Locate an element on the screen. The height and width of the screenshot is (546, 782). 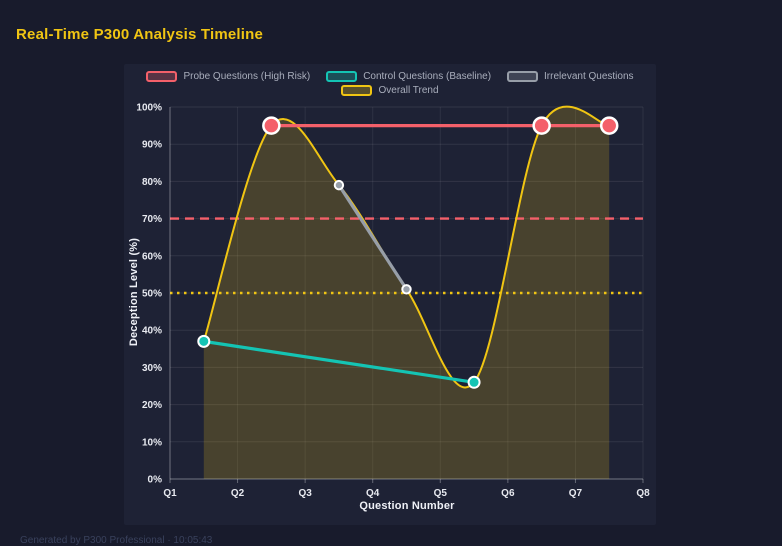
x-tick-label: Q4 is located at coordinates (373, 493).